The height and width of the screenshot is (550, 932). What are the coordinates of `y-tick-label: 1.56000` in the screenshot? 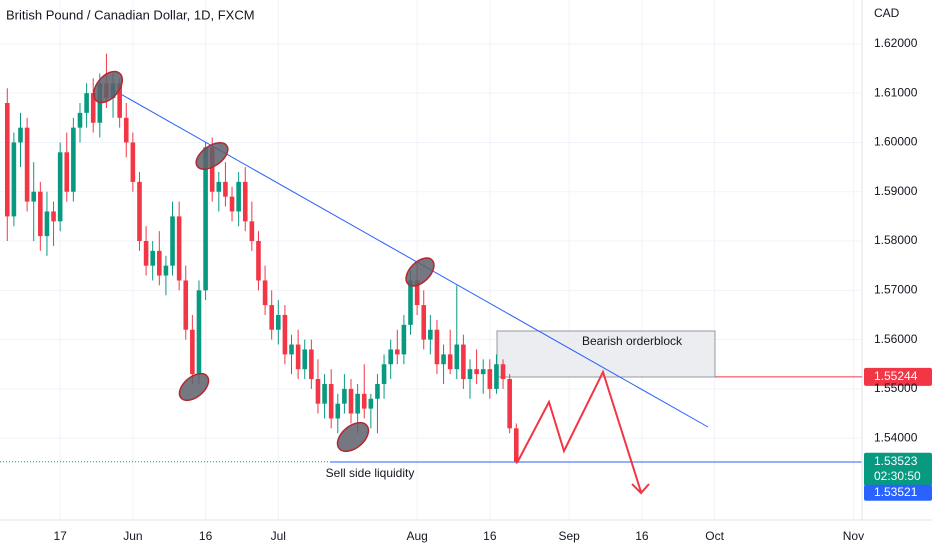 It's located at (896, 339).